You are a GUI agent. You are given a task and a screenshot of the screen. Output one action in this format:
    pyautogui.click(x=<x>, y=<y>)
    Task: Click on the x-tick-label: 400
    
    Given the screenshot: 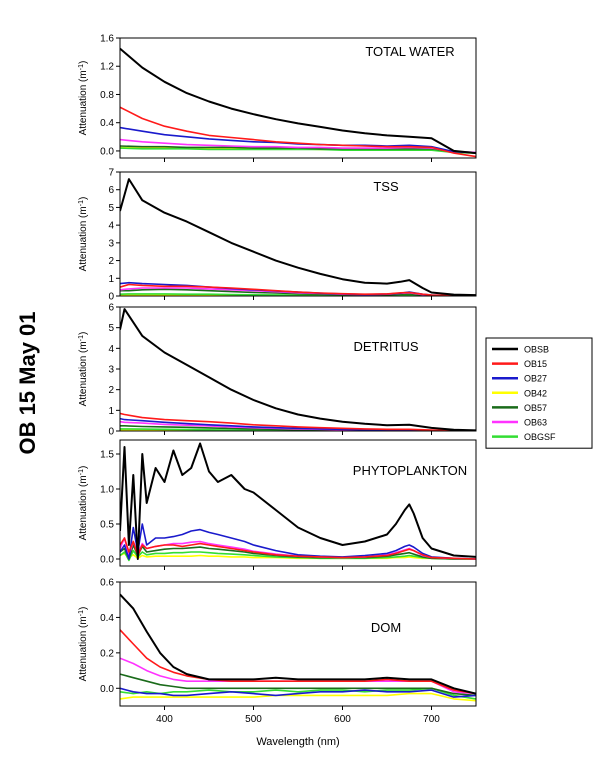 What is the action you would take?
    pyautogui.click(x=164, y=719)
    